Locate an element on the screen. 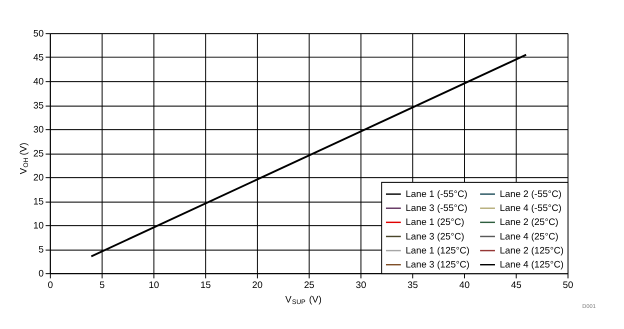  x-tick-label: 40 is located at coordinates (464, 284).